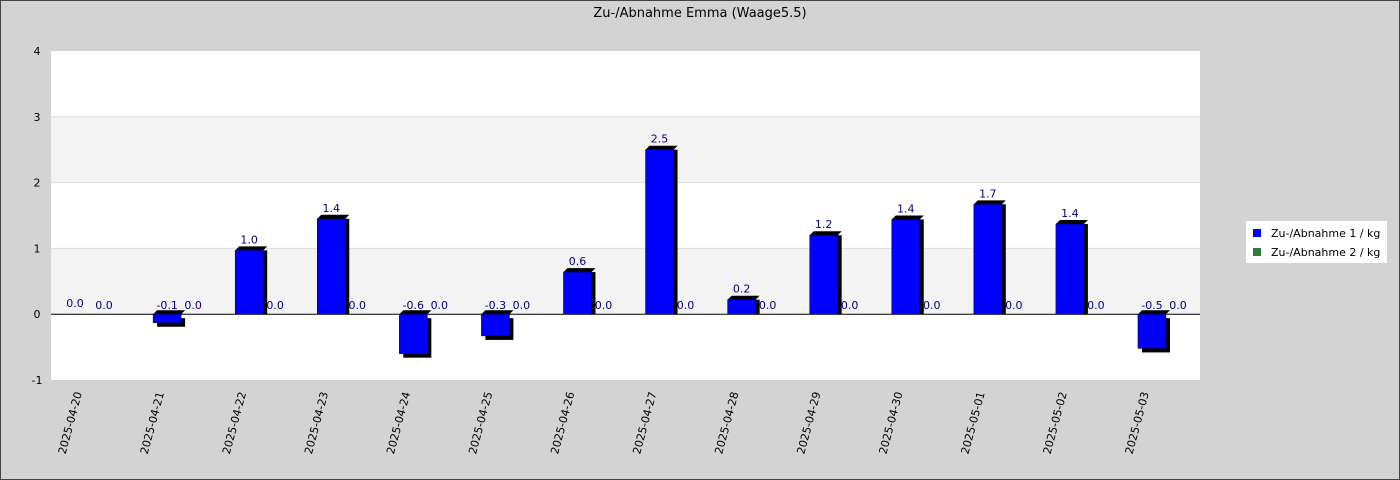 Image resolution: width=1400 pixels, height=480 pixels. Describe the element at coordinates (988, 193) in the screenshot. I see `bar-value-label: 1.7` at that location.